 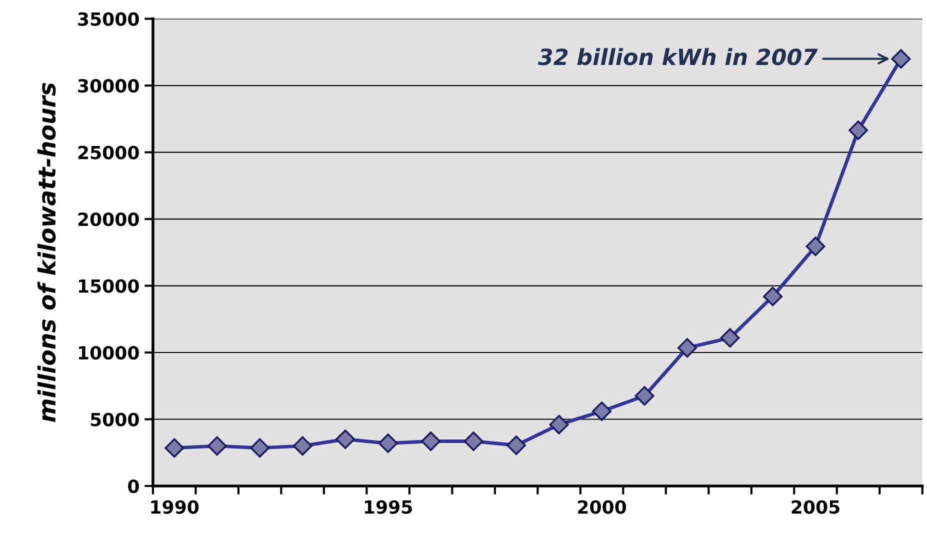 I want to click on x-tick-label: 2005, so click(x=816, y=507).